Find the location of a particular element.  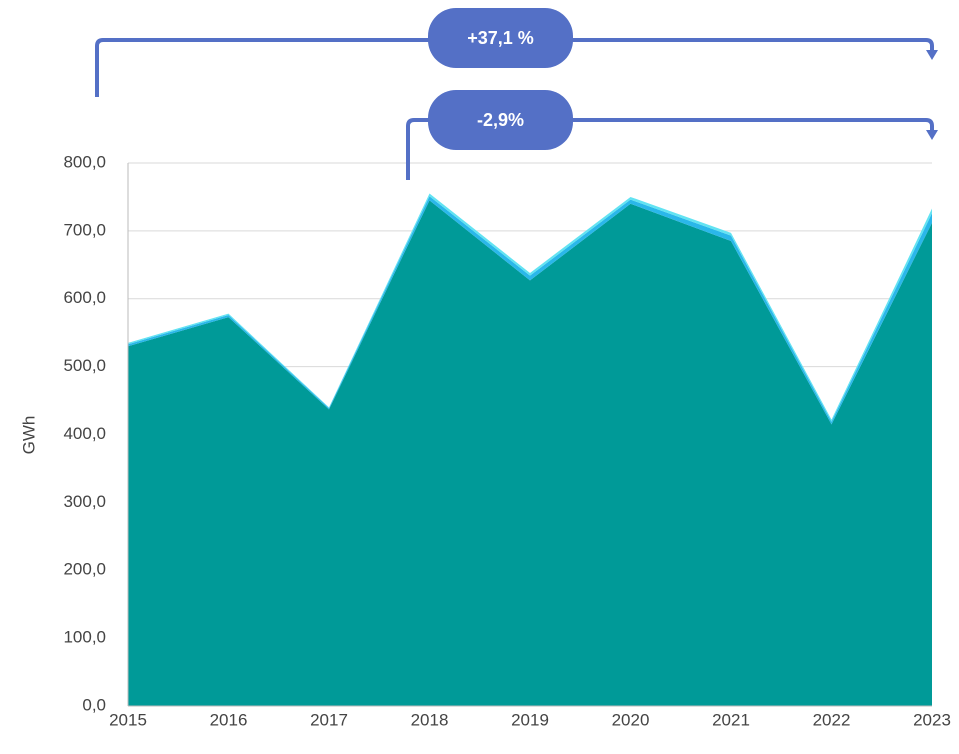

y-tick-label: 800,0 is located at coordinates (84, 161).